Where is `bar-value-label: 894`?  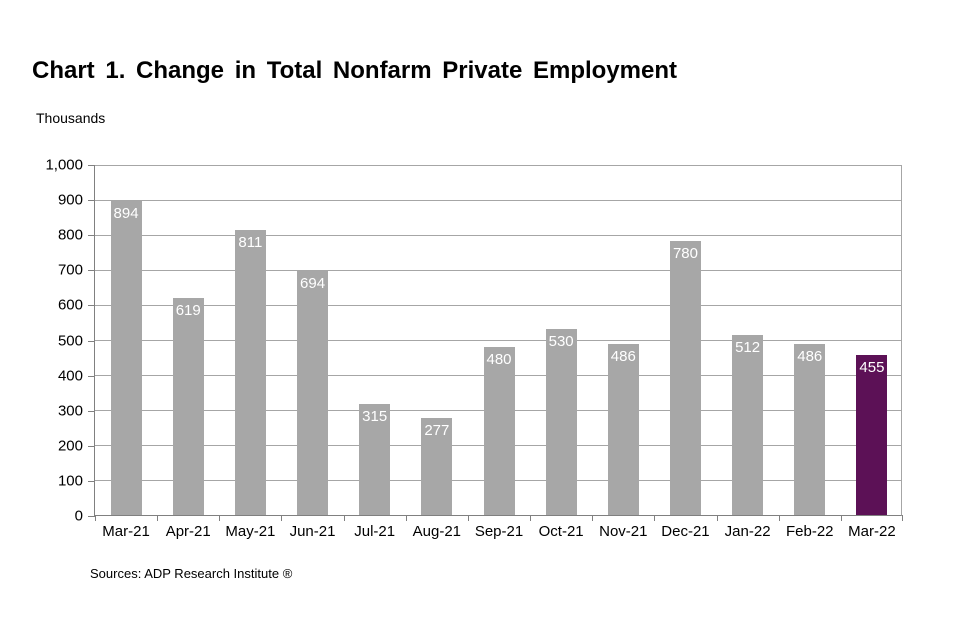 bar-value-label: 894 is located at coordinates (126, 213).